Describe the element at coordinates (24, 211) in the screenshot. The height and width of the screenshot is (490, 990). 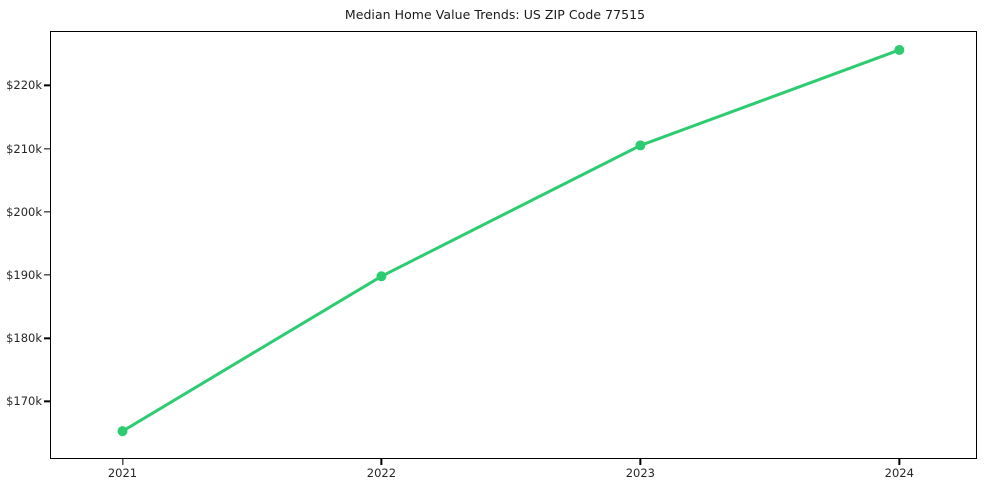
I see `y-axis-tick-label: $200k` at that location.